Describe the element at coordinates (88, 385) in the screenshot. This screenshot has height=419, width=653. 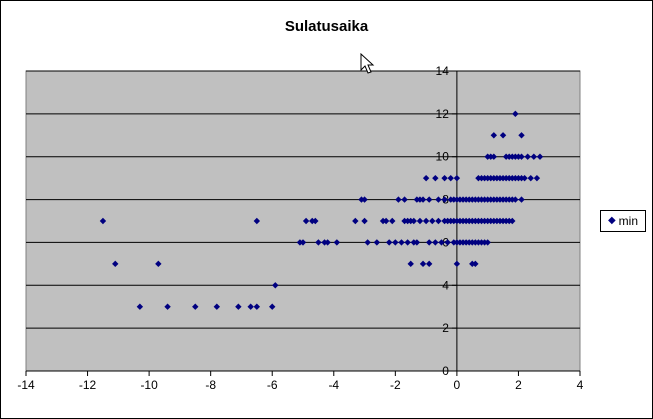
I see `x-tick-label: -12` at that location.